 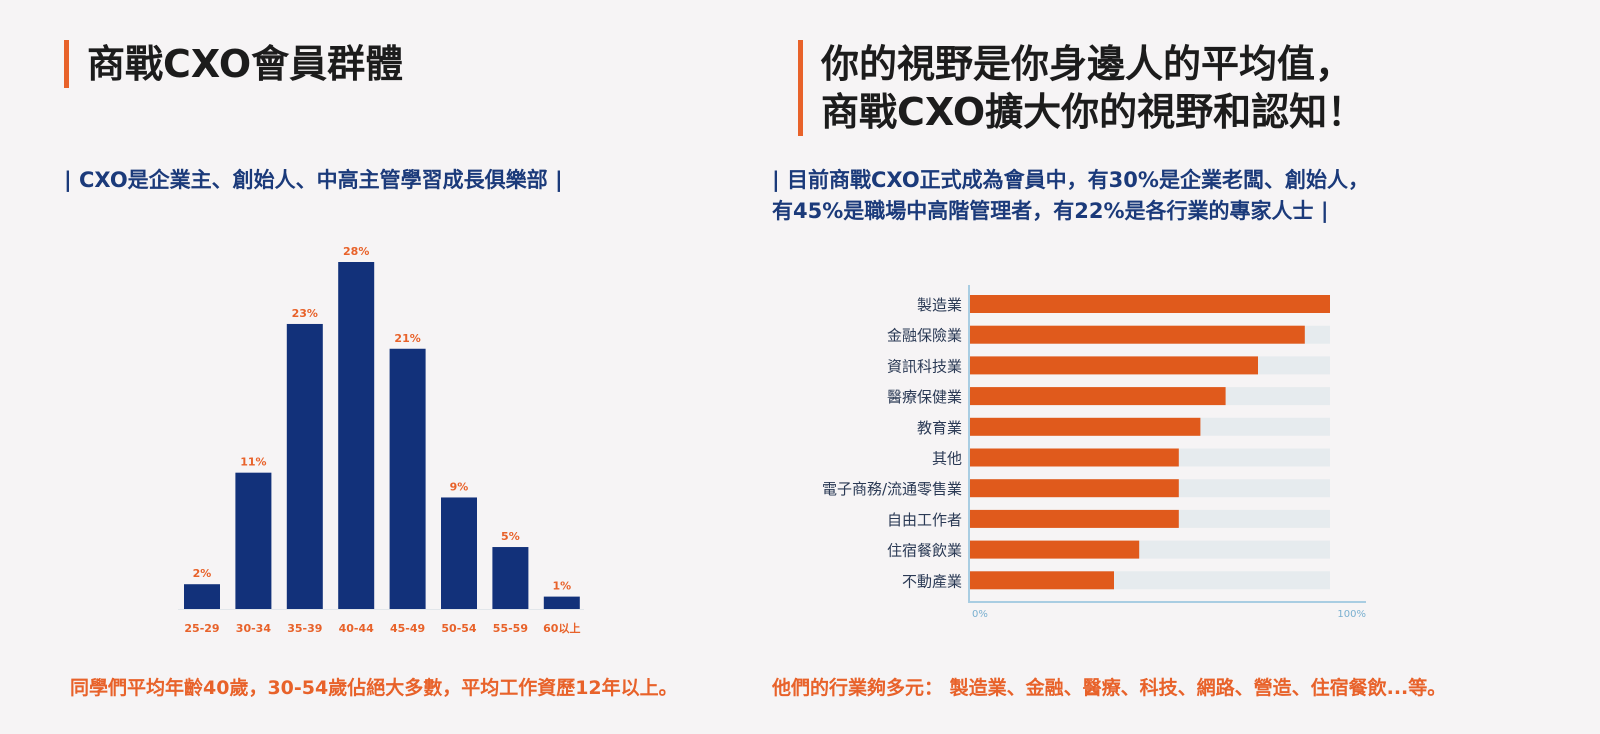 What do you see at coordinates (947, 459) in the screenshot?
I see `industry-category-label: 其他` at bounding box center [947, 459].